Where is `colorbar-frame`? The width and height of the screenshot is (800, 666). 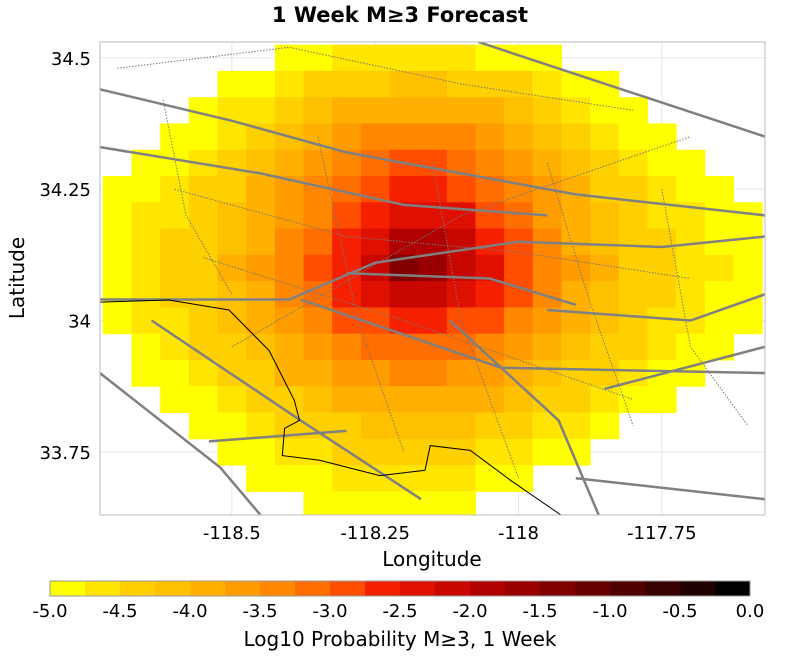
colorbar-frame is located at coordinates (400, 588).